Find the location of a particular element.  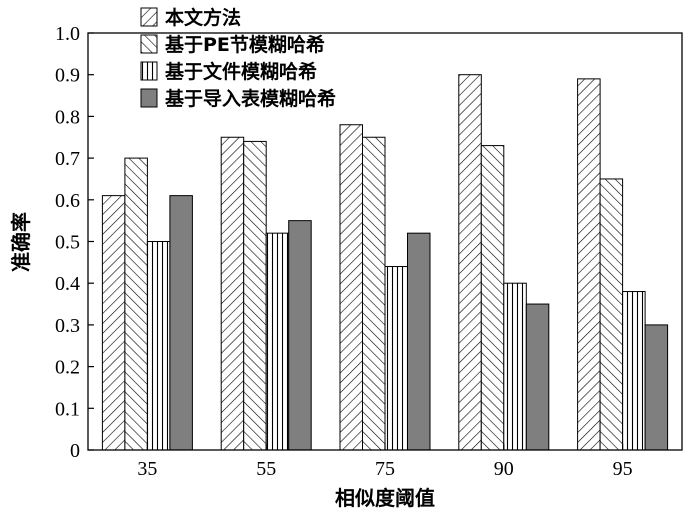

y-tick-label: 0 is located at coordinates (75, 451).